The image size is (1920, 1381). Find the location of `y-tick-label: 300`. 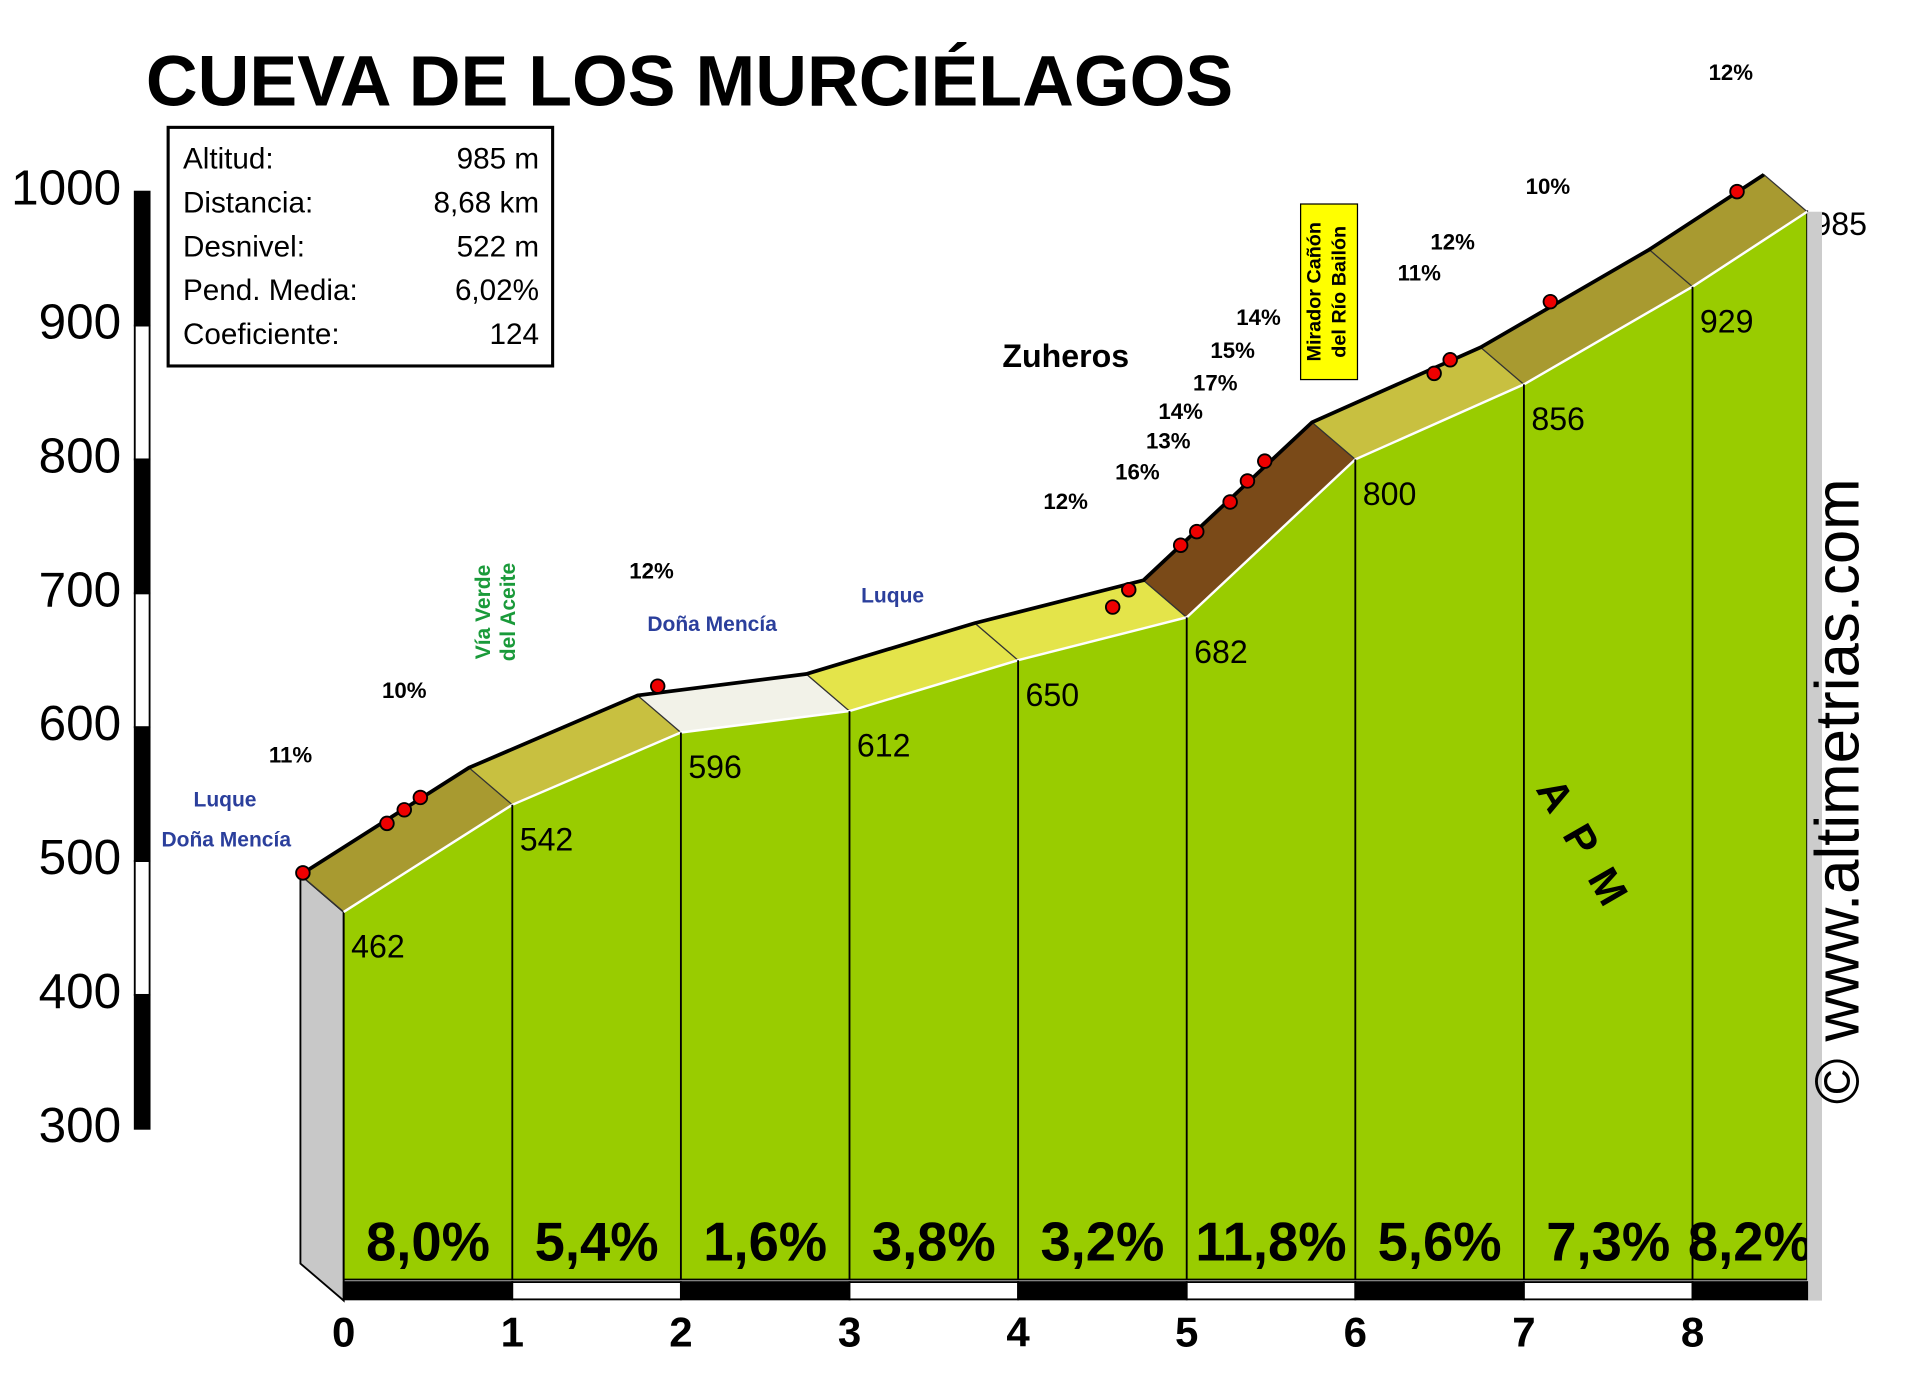

y-tick-label: 300 is located at coordinates (80, 1125).